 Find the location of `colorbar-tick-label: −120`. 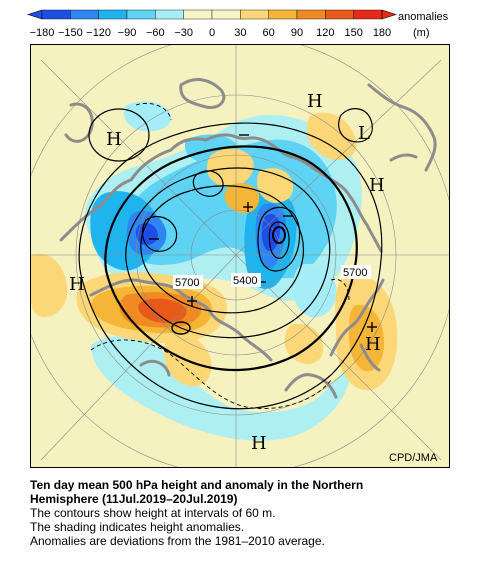

colorbar-tick-label: −120 is located at coordinates (98, 33).